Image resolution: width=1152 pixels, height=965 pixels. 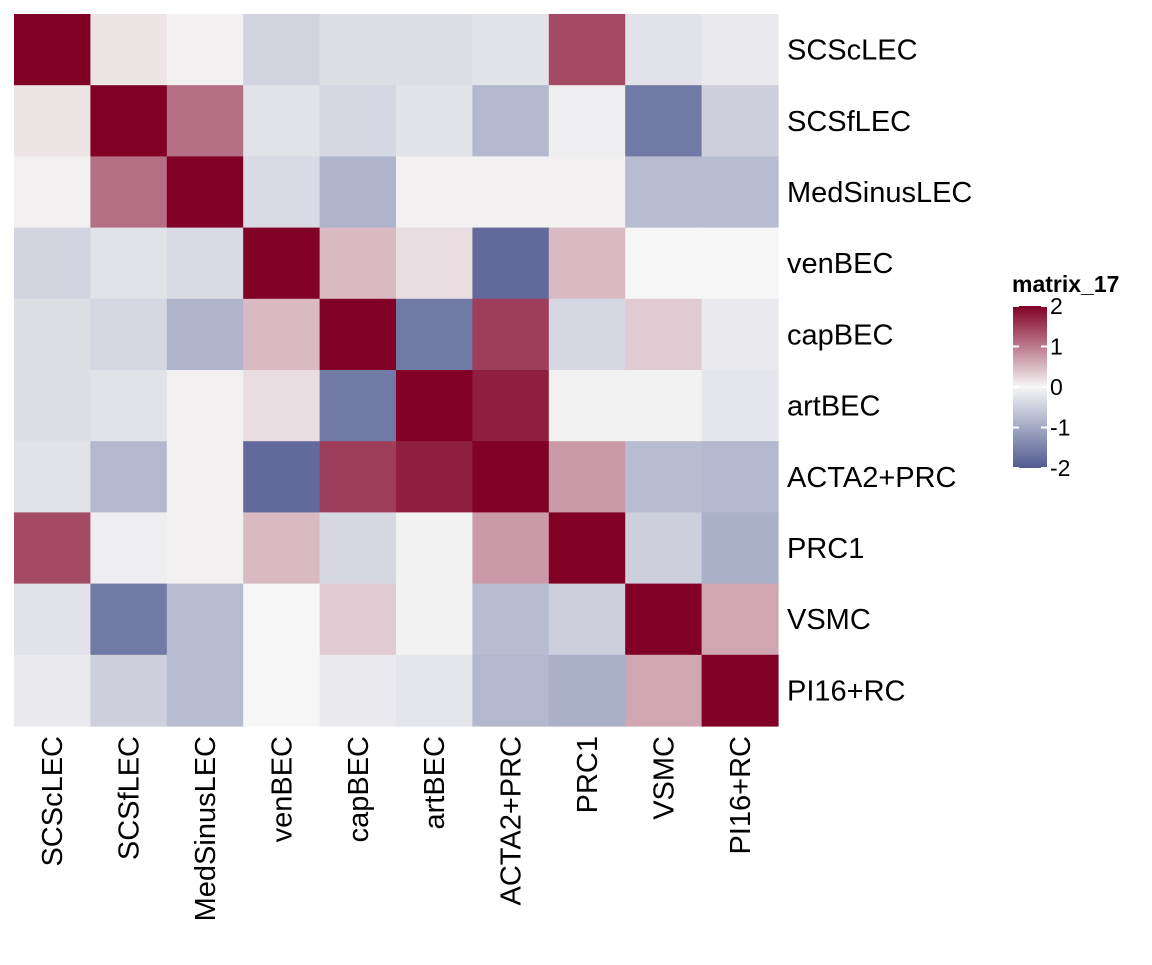 I want to click on heatmap-cell-venbec-capbec, so click(x=358, y=263).